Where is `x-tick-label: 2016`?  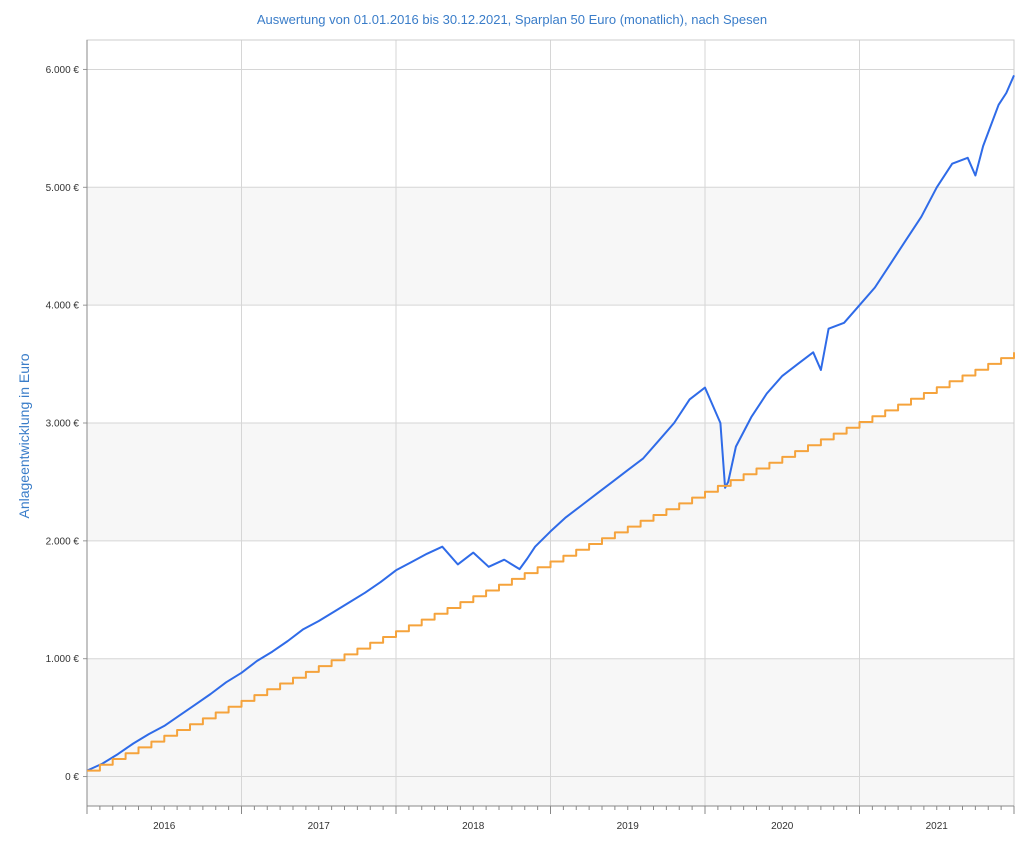
x-tick-label: 2016 is located at coordinates (164, 826).